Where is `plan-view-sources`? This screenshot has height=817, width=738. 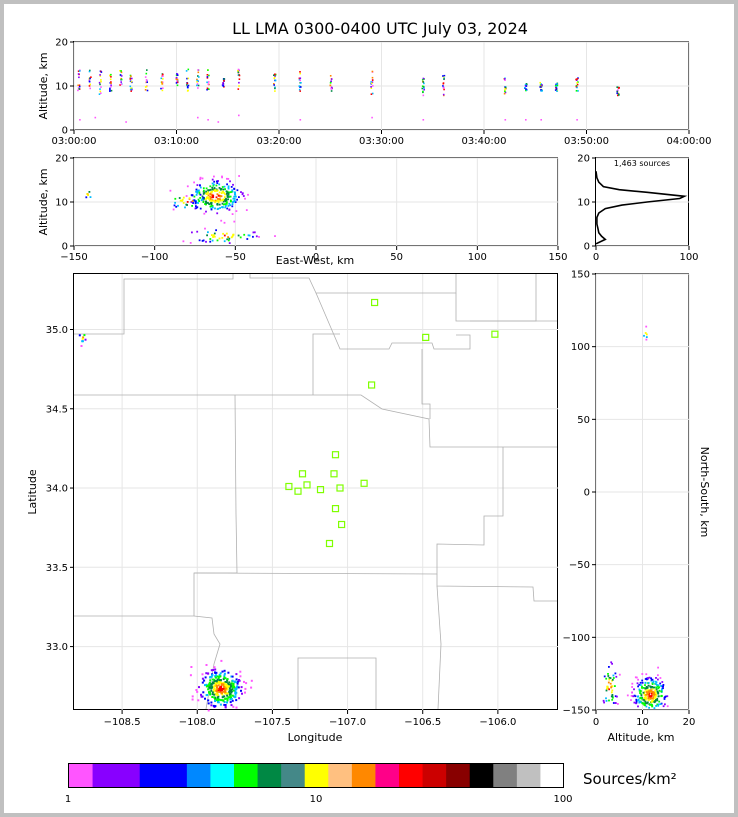 plan-view-sources is located at coordinates (165, 523).